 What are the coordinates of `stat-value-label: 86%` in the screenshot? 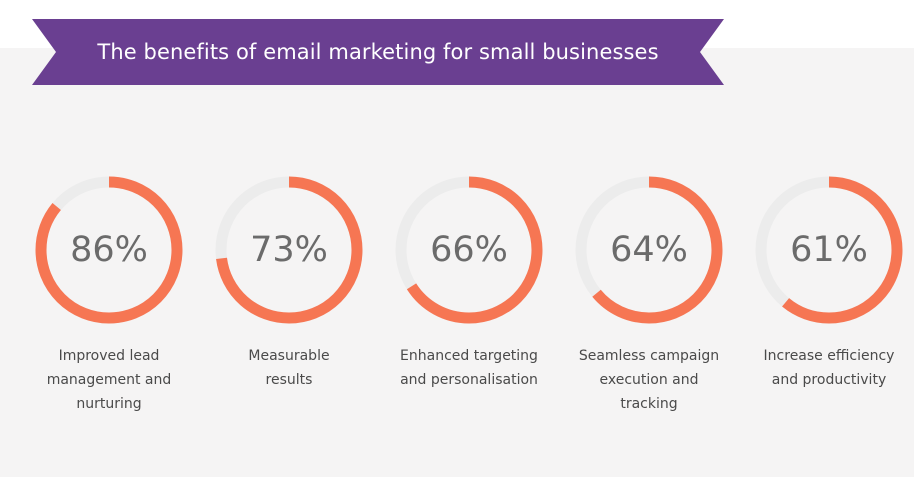 It's located at (109, 250).